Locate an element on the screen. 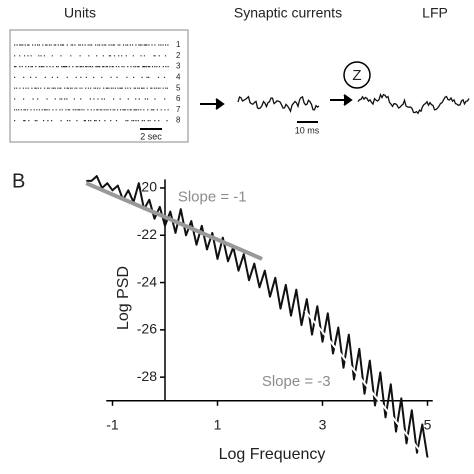 This screenshot has width=474, height=474. lfp-title: LFP is located at coordinates (435, 13).